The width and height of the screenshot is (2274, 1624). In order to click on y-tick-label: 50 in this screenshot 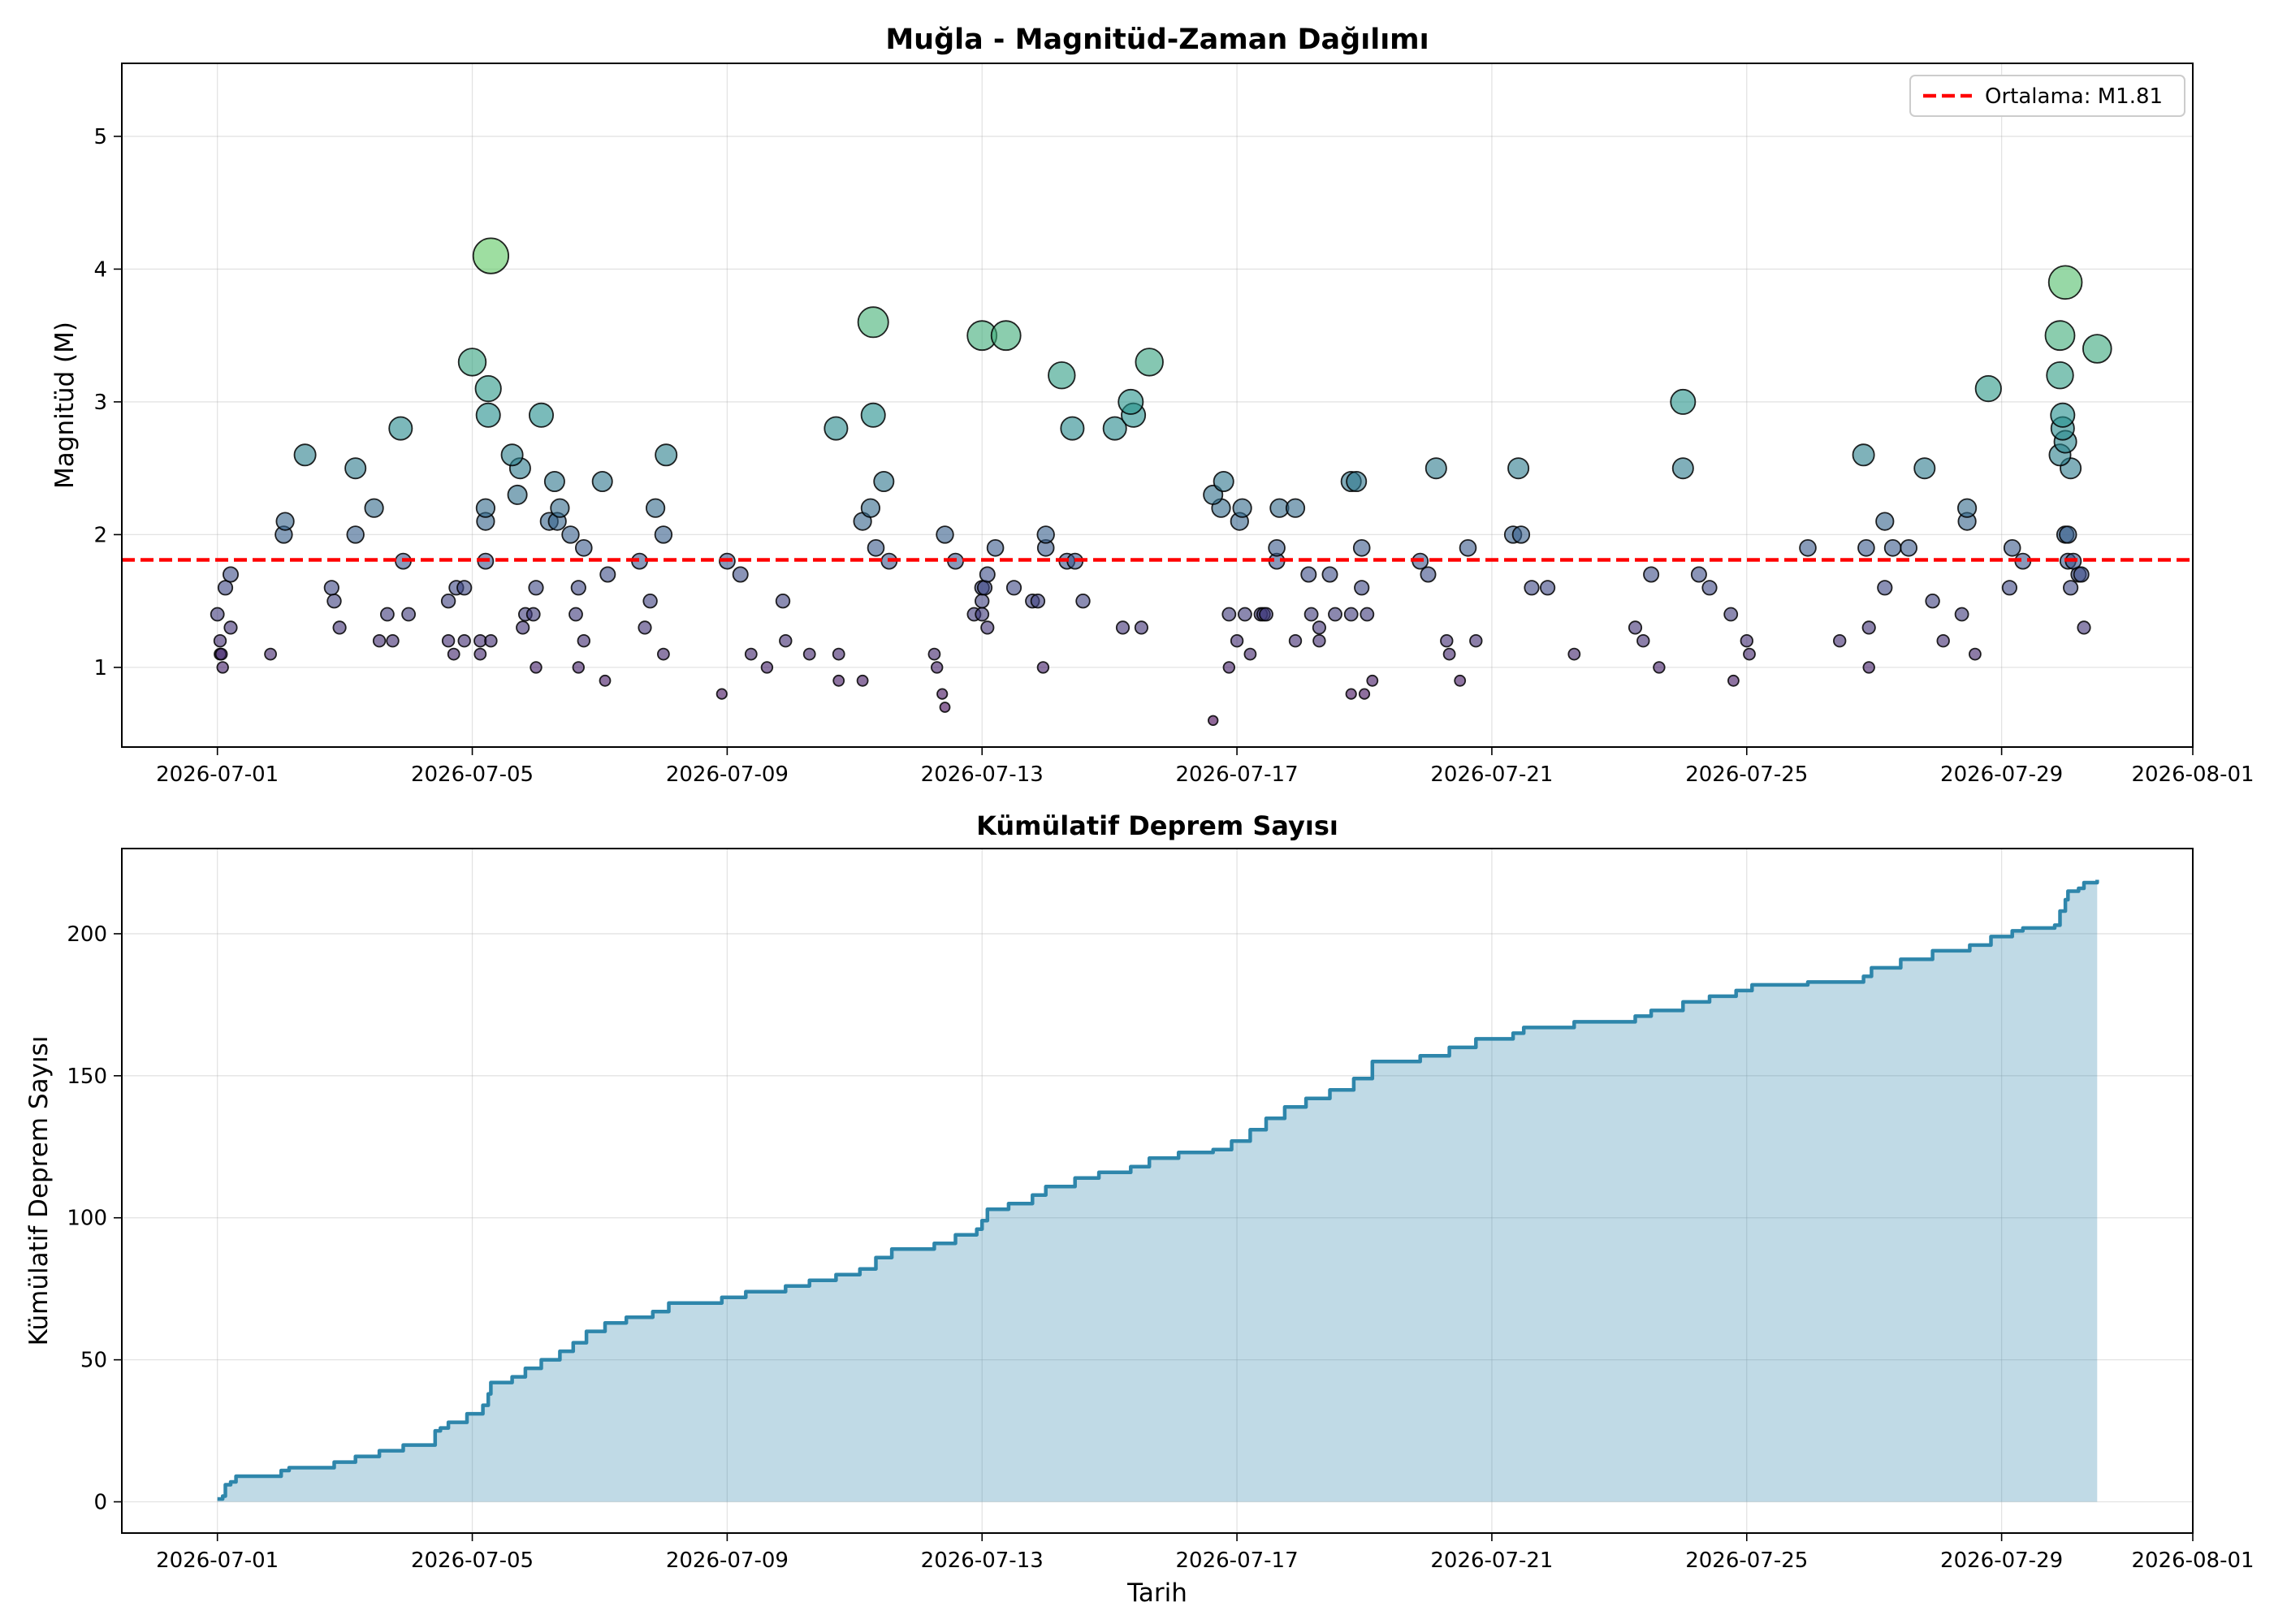, I will do `click(94, 1361)`.